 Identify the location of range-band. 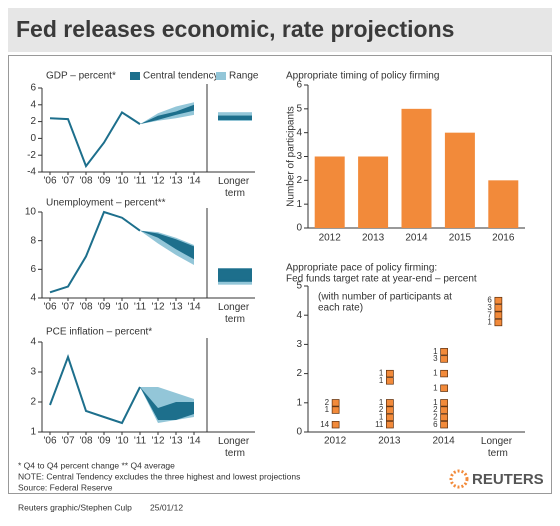
(167, 248).